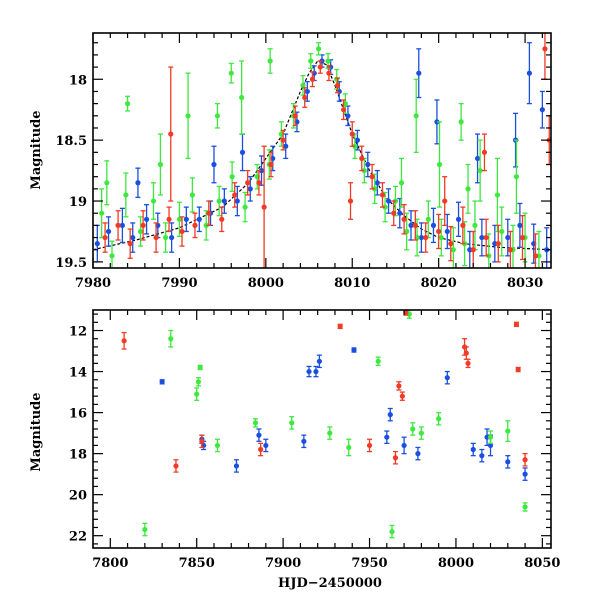 The height and width of the screenshot is (605, 600). What do you see at coordinates (78, 496) in the screenshot?
I see `bottom-panel-y-tick-label-4: 20` at bounding box center [78, 496].